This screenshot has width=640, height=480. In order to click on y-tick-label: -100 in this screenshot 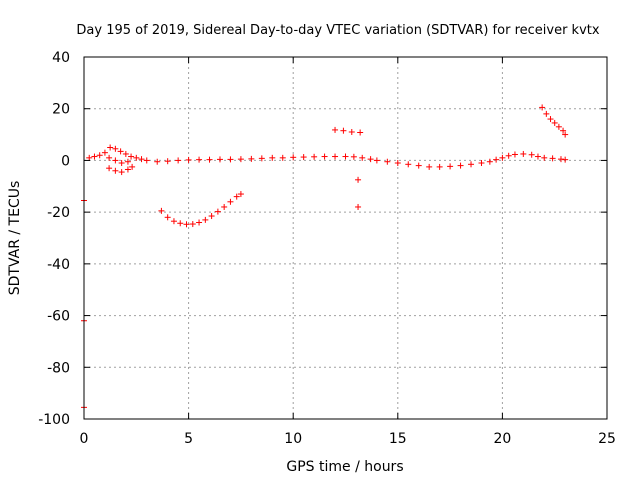, I will do `click(54, 420)`.